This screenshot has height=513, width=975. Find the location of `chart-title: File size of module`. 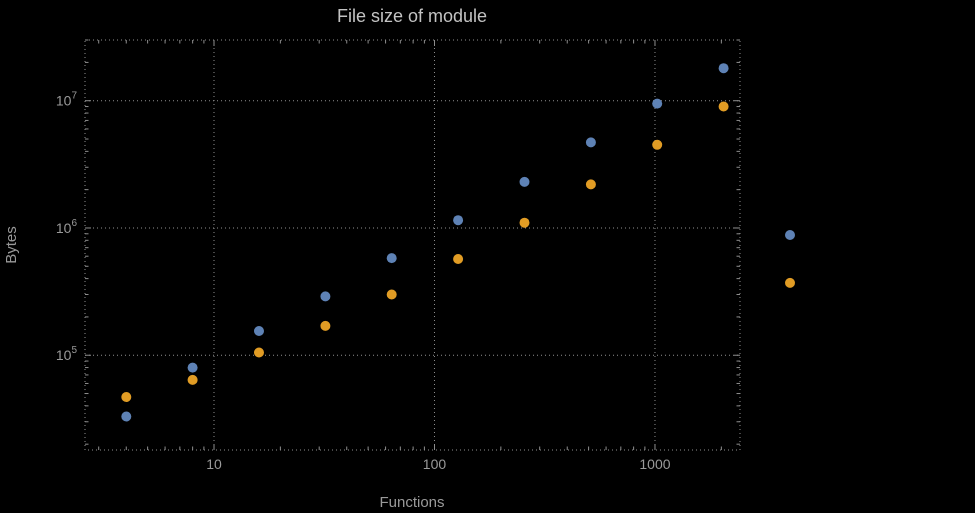

chart-title: File size of module is located at coordinates (412, 16).